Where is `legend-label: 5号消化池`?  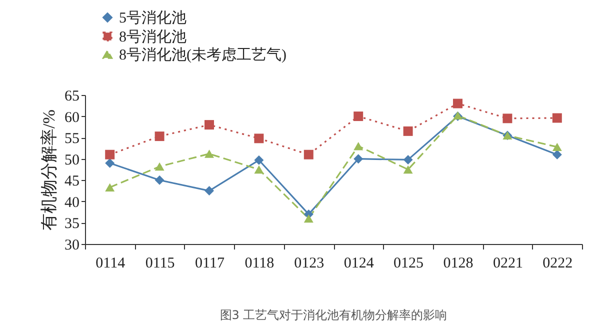 legend-label: 5号消化池 is located at coordinates (152, 18).